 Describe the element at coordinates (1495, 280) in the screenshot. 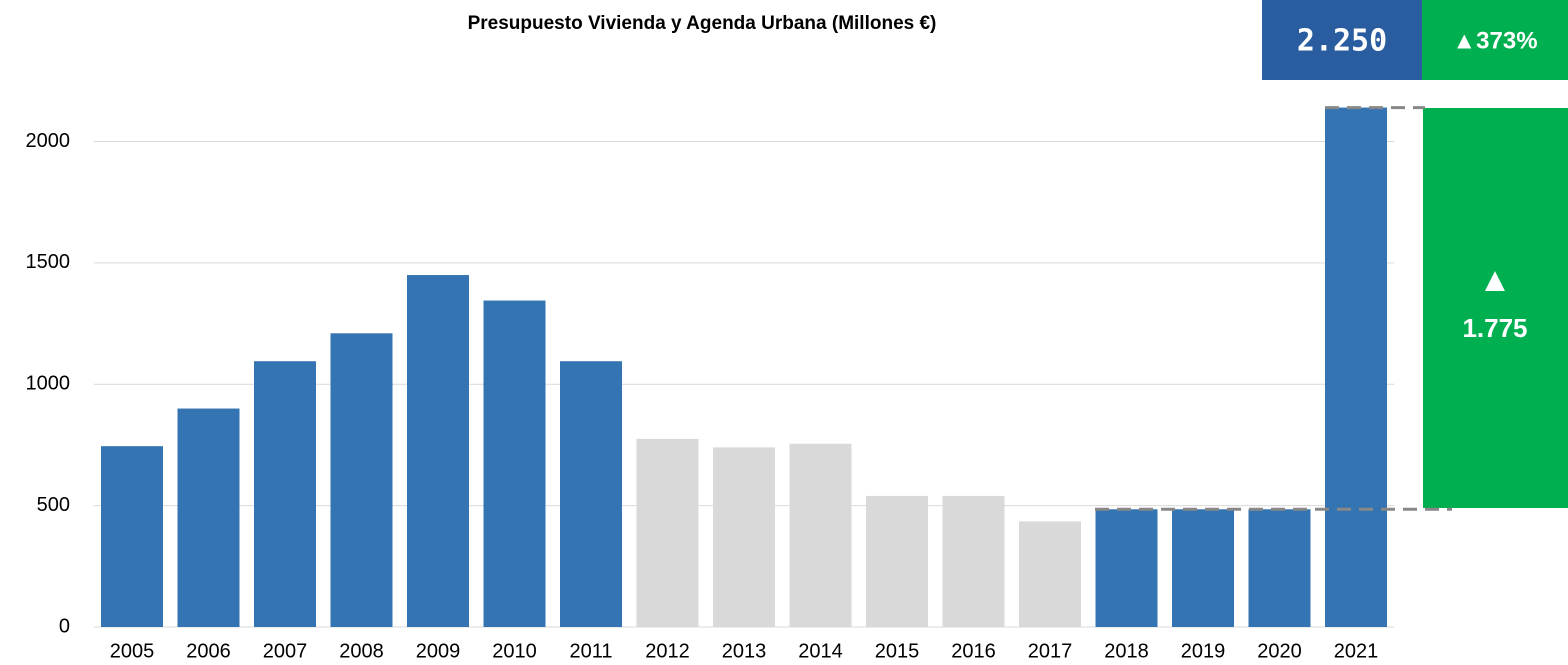

I see `change-arrow: ▲` at that location.